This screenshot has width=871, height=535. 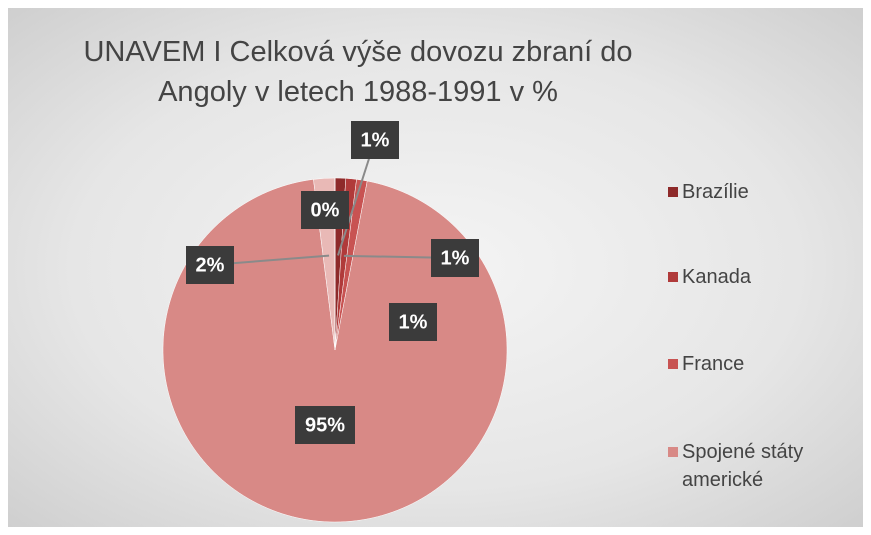 What do you see at coordinates (713, 364) in the screenshot?
I see `legend-label: France` at bounding box center [713, 364].